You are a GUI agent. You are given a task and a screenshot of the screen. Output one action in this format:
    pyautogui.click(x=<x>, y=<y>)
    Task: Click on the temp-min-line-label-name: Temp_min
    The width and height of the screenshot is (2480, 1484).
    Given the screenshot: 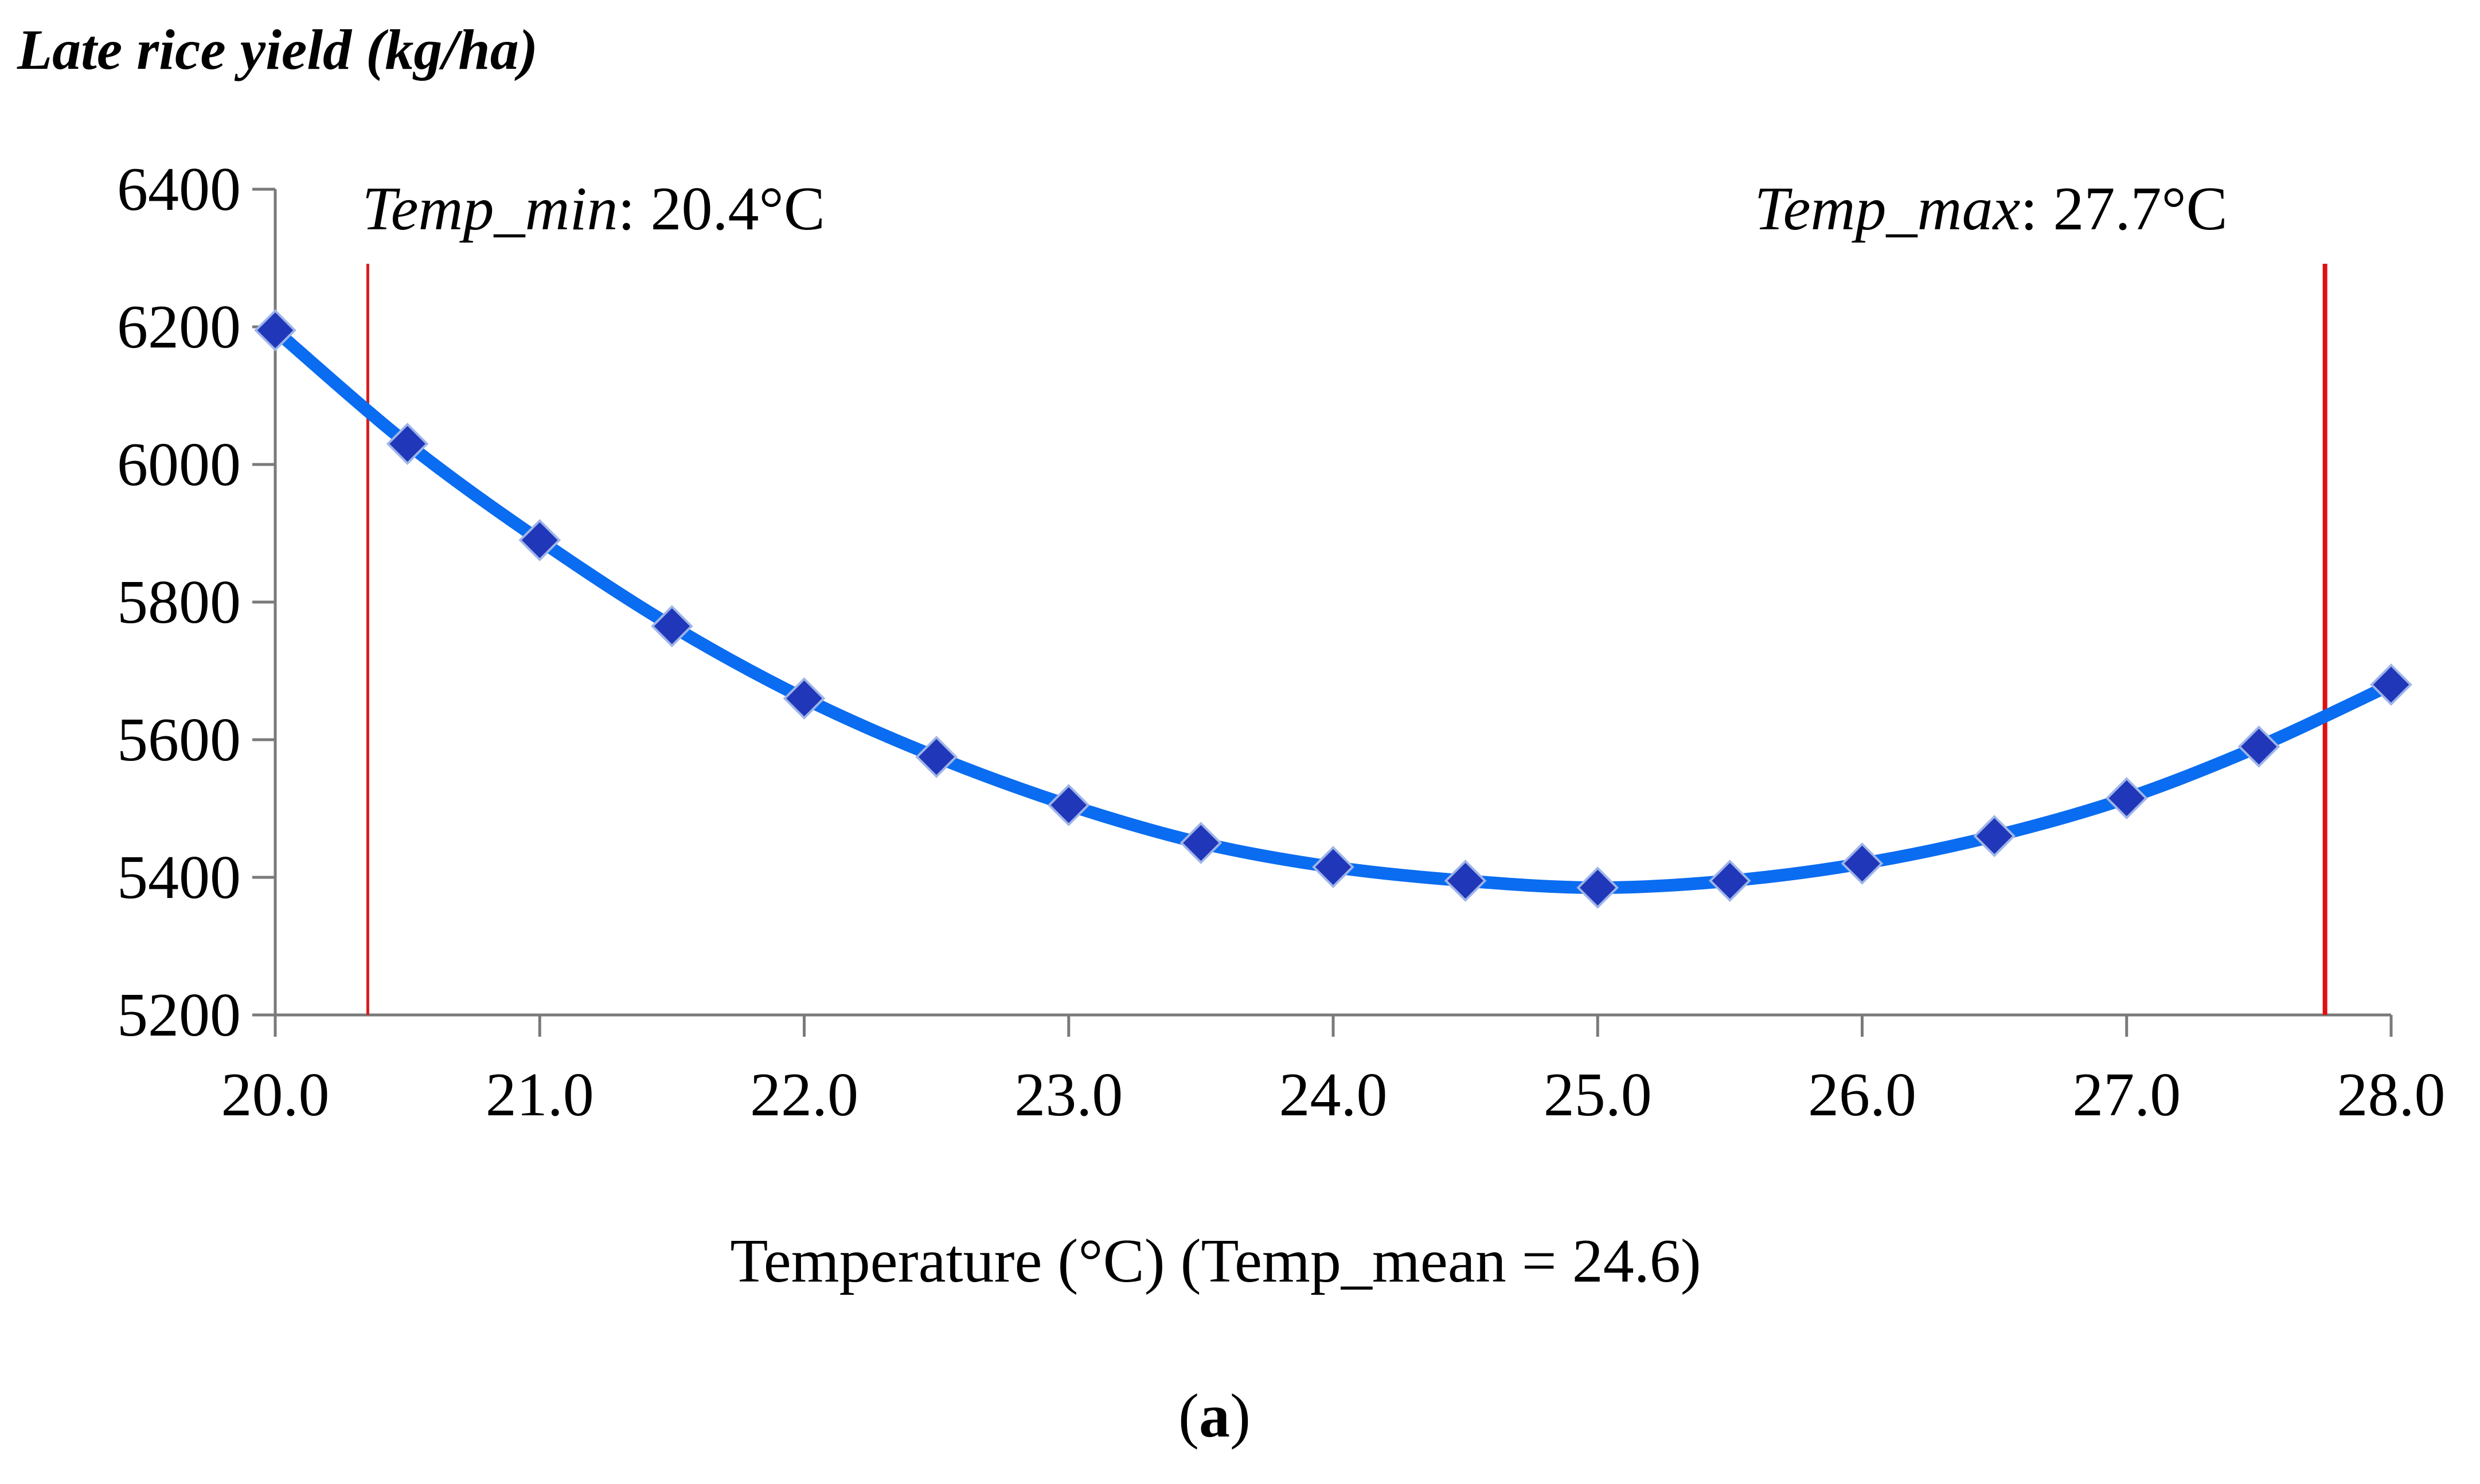 What is the action you would take?
    pyautogui.click(x=490, y=209)
    